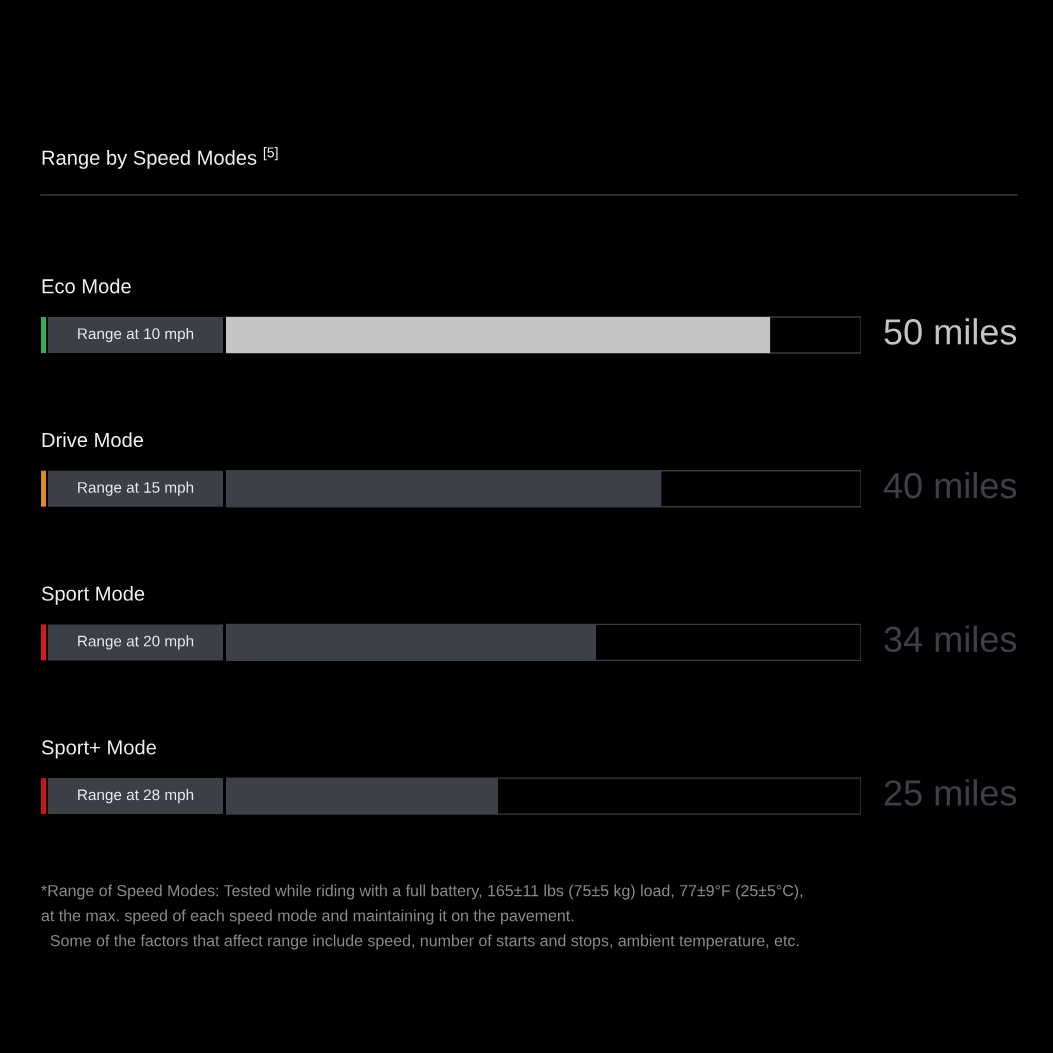  What do you see at coordinates (86, 286) in the screenshot?
I see `y-tick-label: Eco Mode` at bounding box center [86, 286].